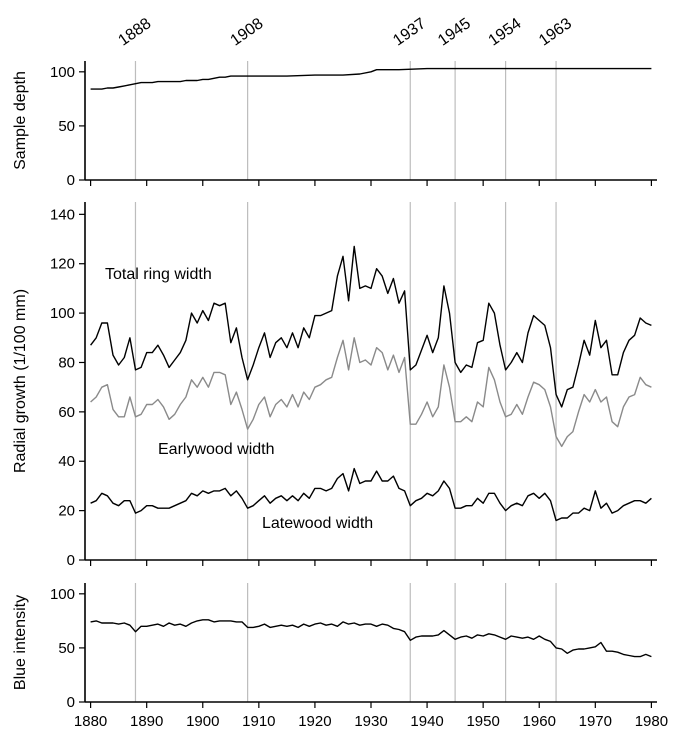 This screenshot has height=731, width=673. What do you see at coordinates (345, 32) in the screenshot?
I see `event-year-labels: 1888 1908 1937 1945 1954 1963` at bounding box center [345, 32].